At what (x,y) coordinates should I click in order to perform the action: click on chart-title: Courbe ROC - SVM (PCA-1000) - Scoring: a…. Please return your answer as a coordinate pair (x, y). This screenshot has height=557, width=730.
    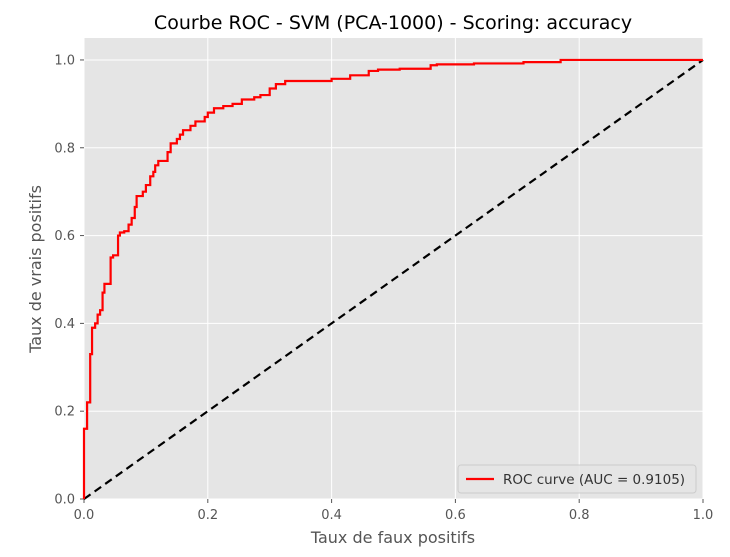
    Looking at the image, I should click on (393, 23).